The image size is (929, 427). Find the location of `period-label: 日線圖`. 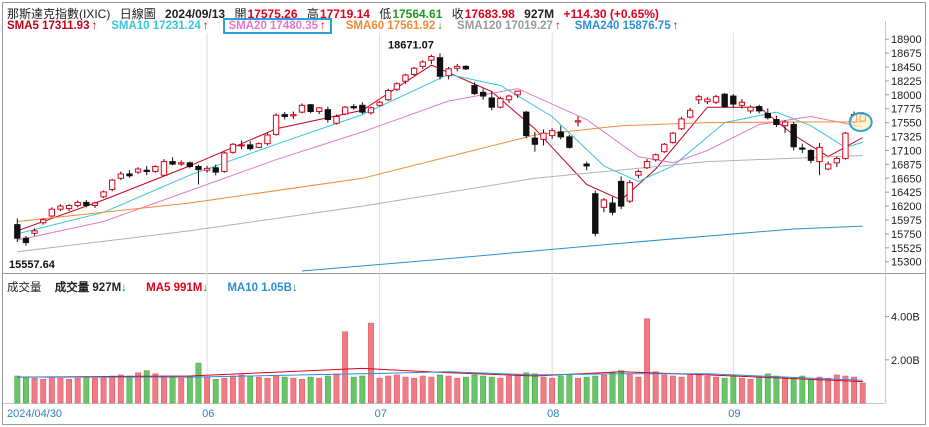

period-label: 日線圖 is located at coordinates (137, 14).